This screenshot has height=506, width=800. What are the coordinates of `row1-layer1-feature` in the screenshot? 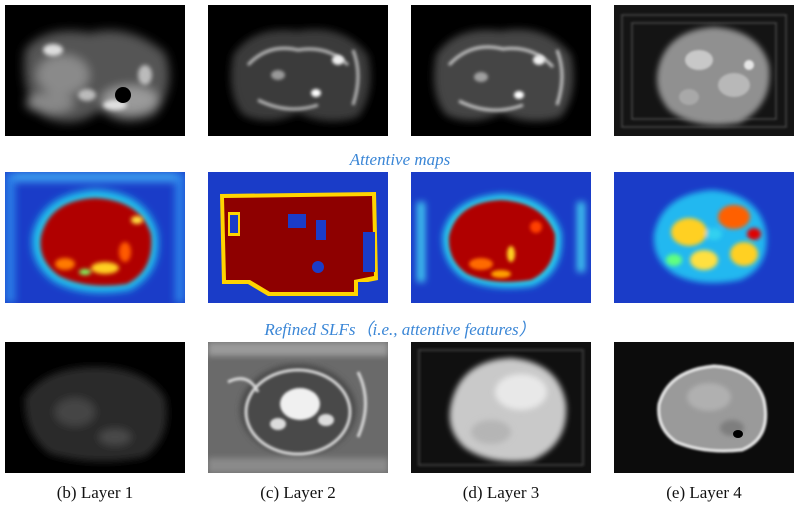 It's located at (95, 70).